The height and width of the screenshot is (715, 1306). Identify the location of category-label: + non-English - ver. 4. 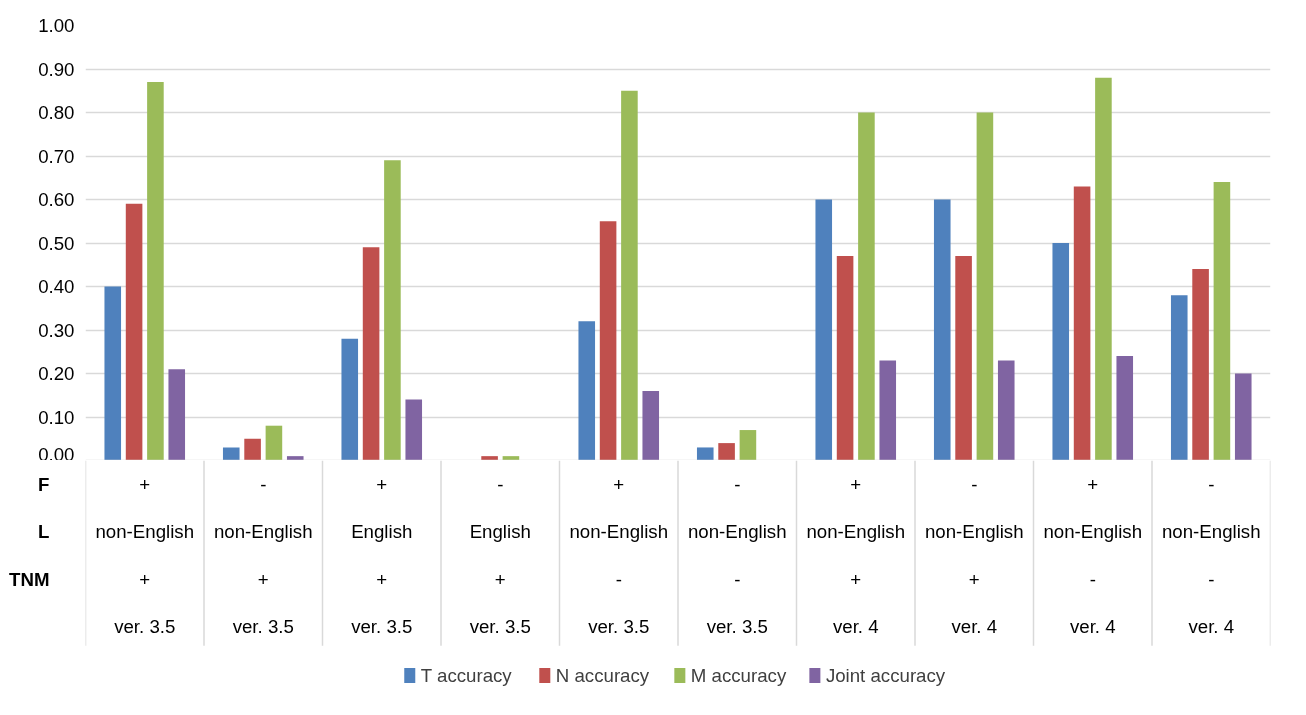
(1093, 555).